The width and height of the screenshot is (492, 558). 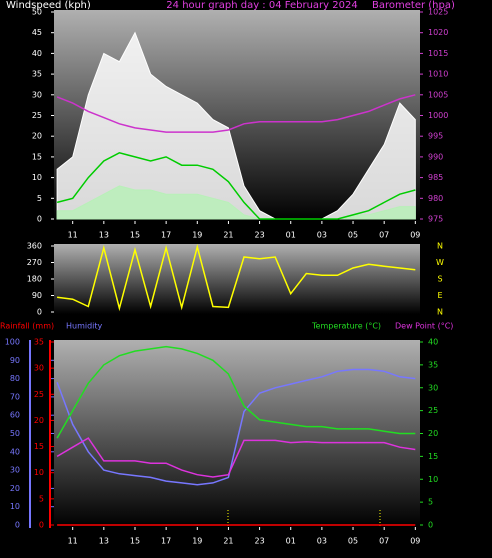 What do you see at coordinates (39, 420) in the screenshot?
I see `y3-tick-label: 20` at bounding box center [39, 420].